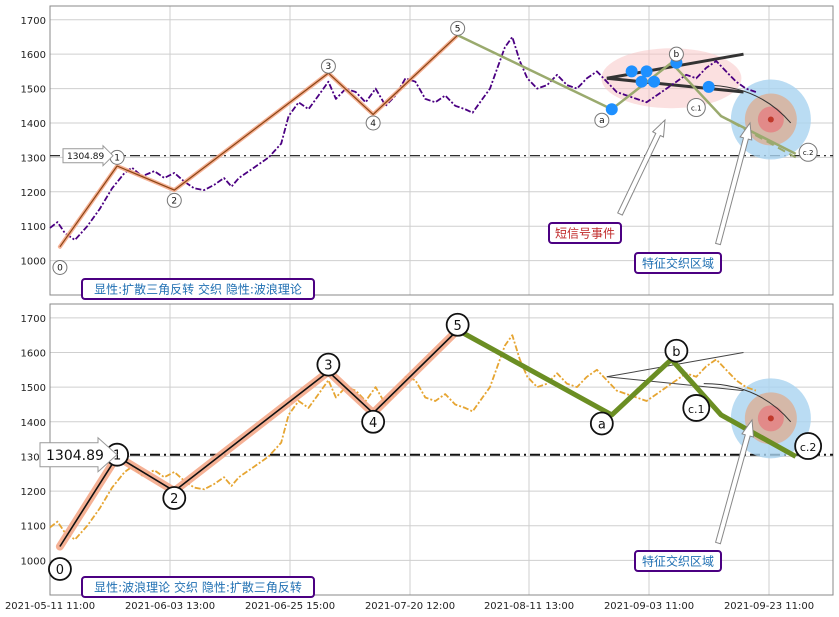 This screenshot has width=839, height=617. What do you see at coordinates (734, 481) in the screenshot?
I see `zone-pointer-arrow` at bounding box center [734, 481].